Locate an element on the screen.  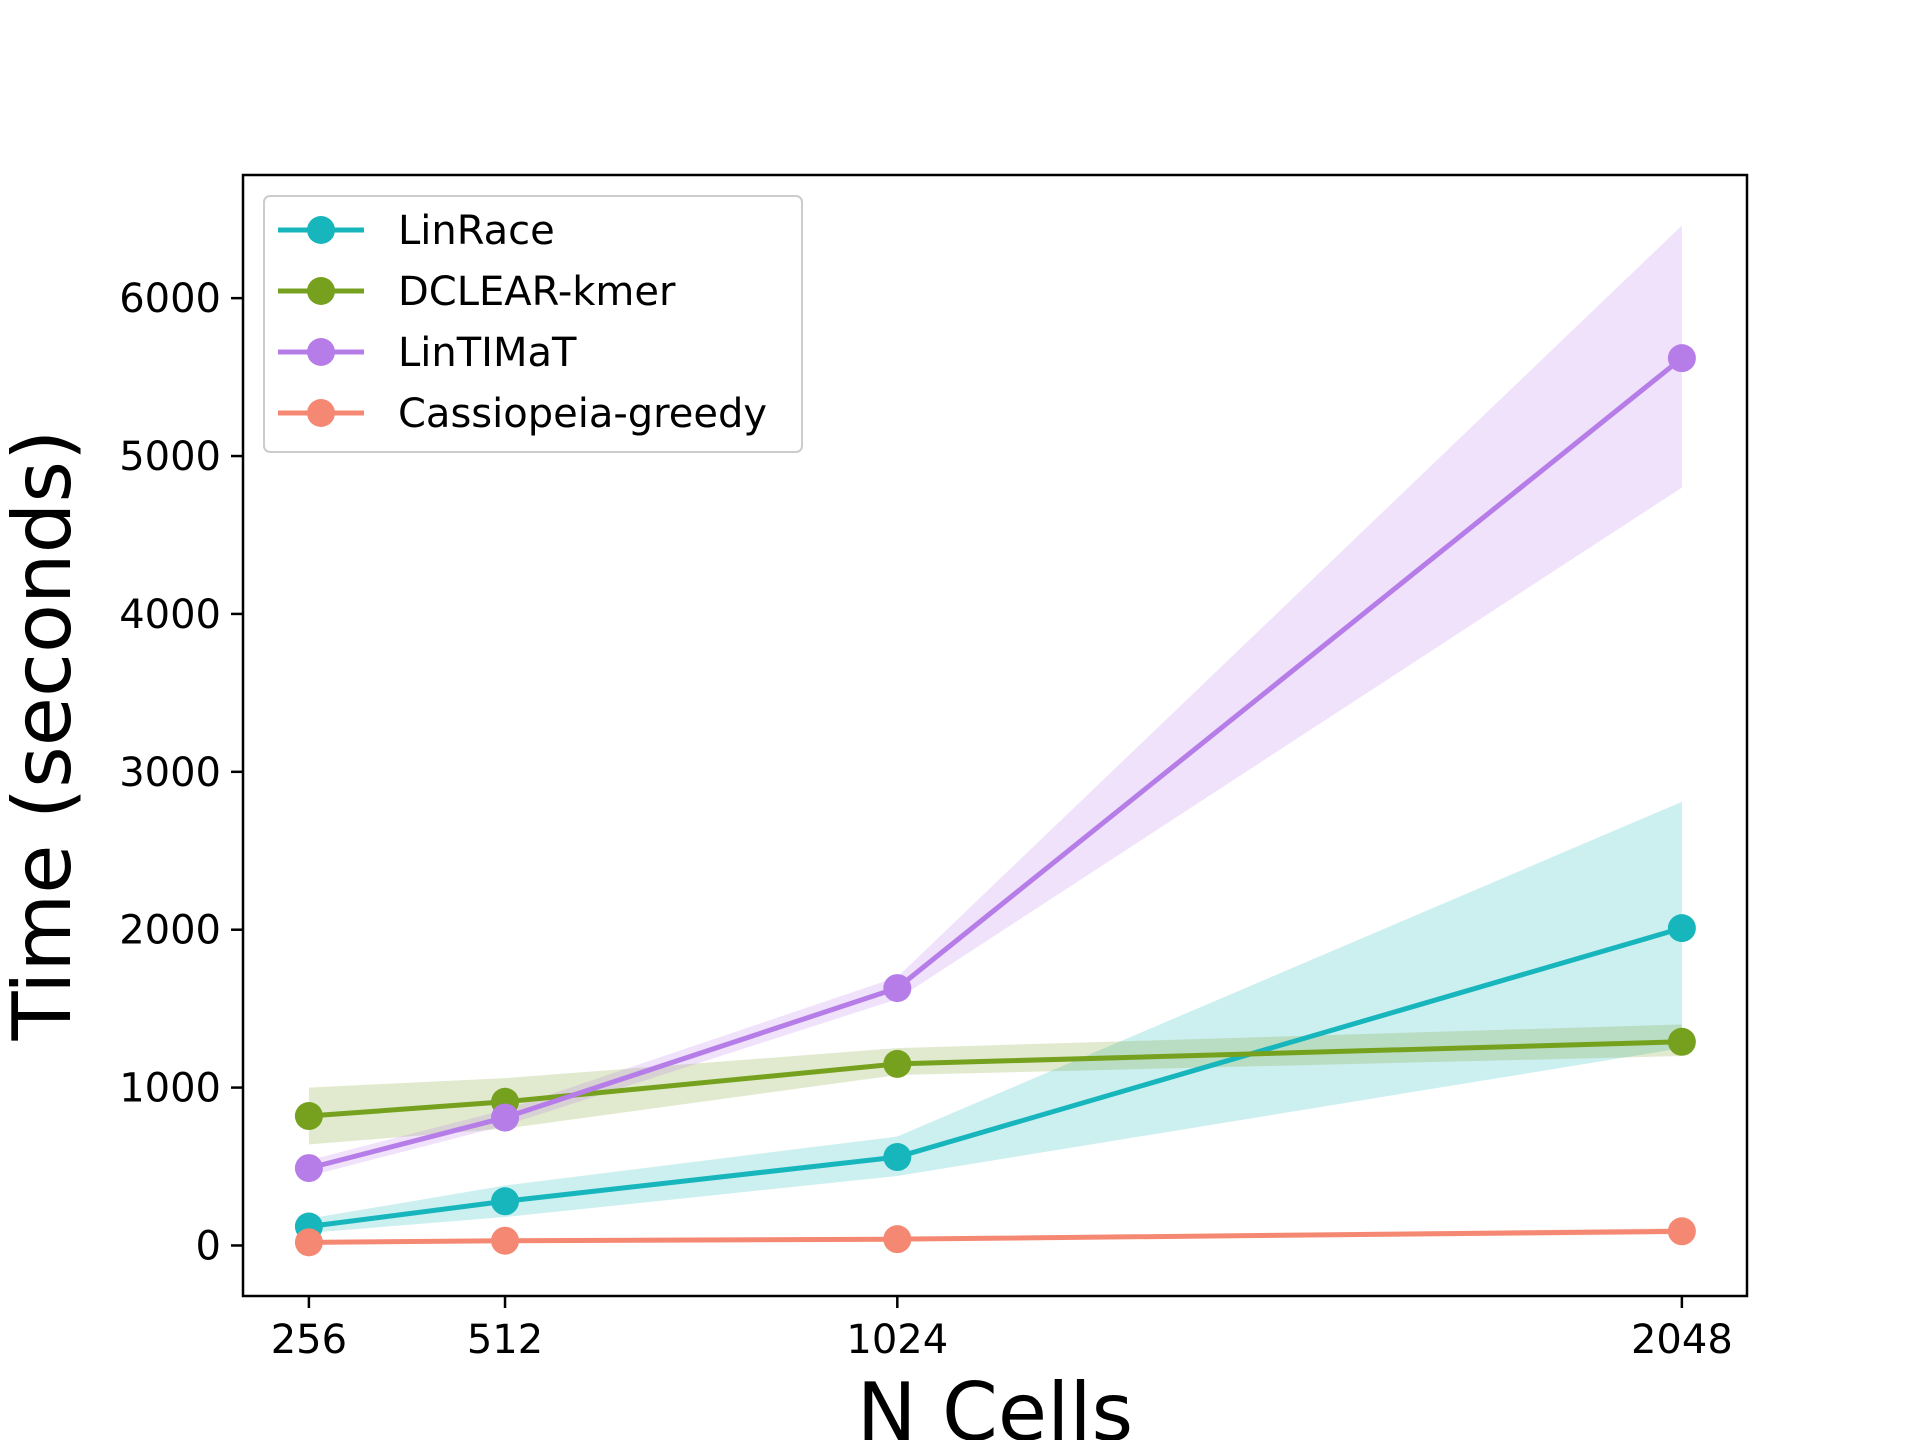
legend-label-dclear-kmer: DCLEAR-kmer is located at coordinates (537, 292).